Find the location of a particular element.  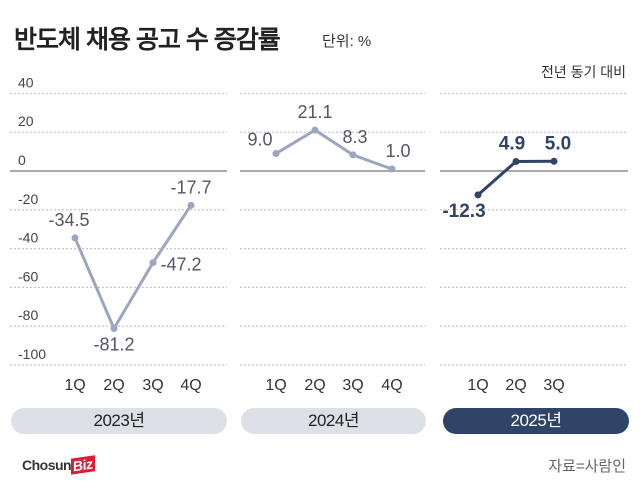

y-tick-label: -40 is located at coordinates (28, 238).